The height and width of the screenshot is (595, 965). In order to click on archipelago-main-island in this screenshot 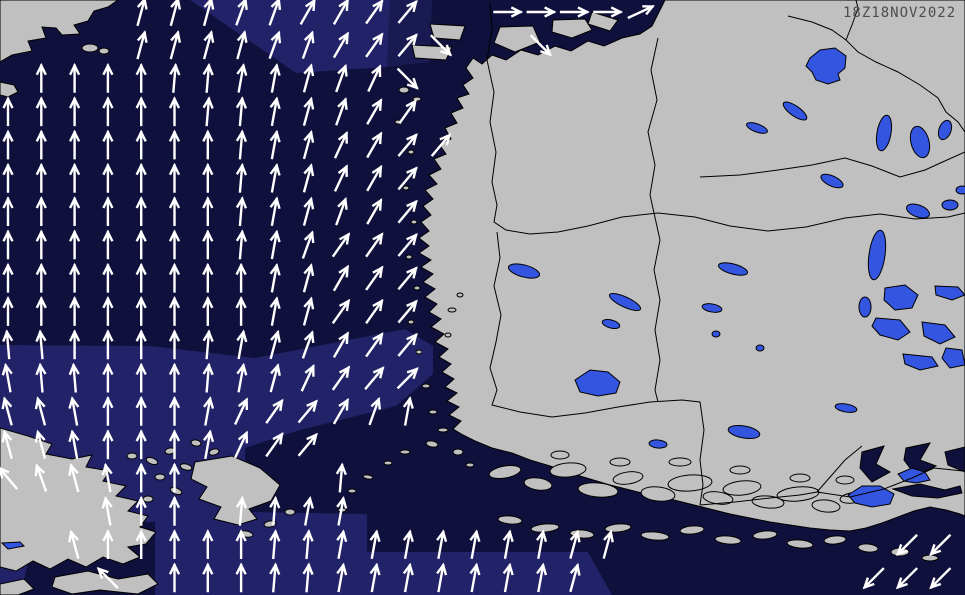, I will do `click(235, 490)`.